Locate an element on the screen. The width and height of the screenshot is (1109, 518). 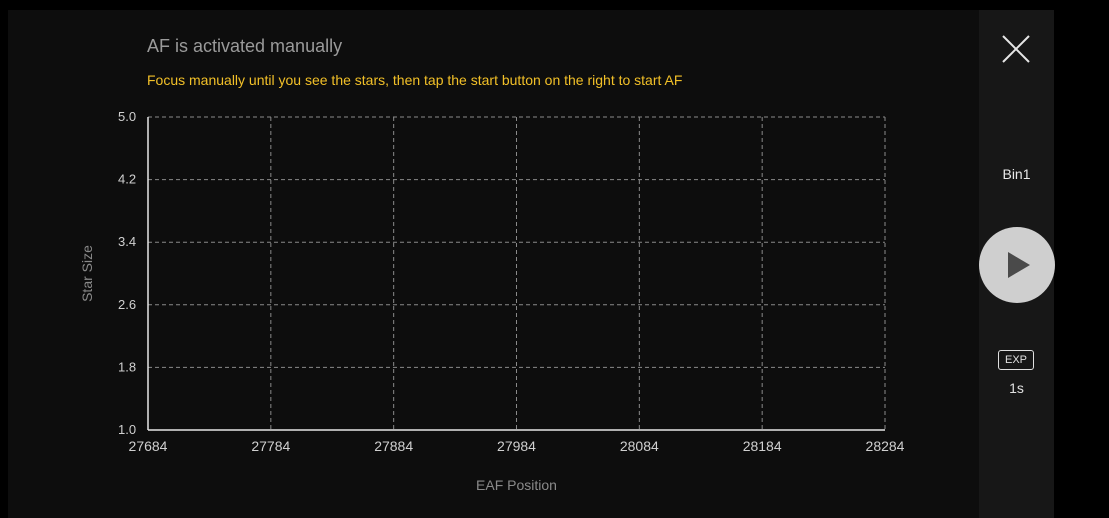
close-icon is located at coordinates (1016, 49).